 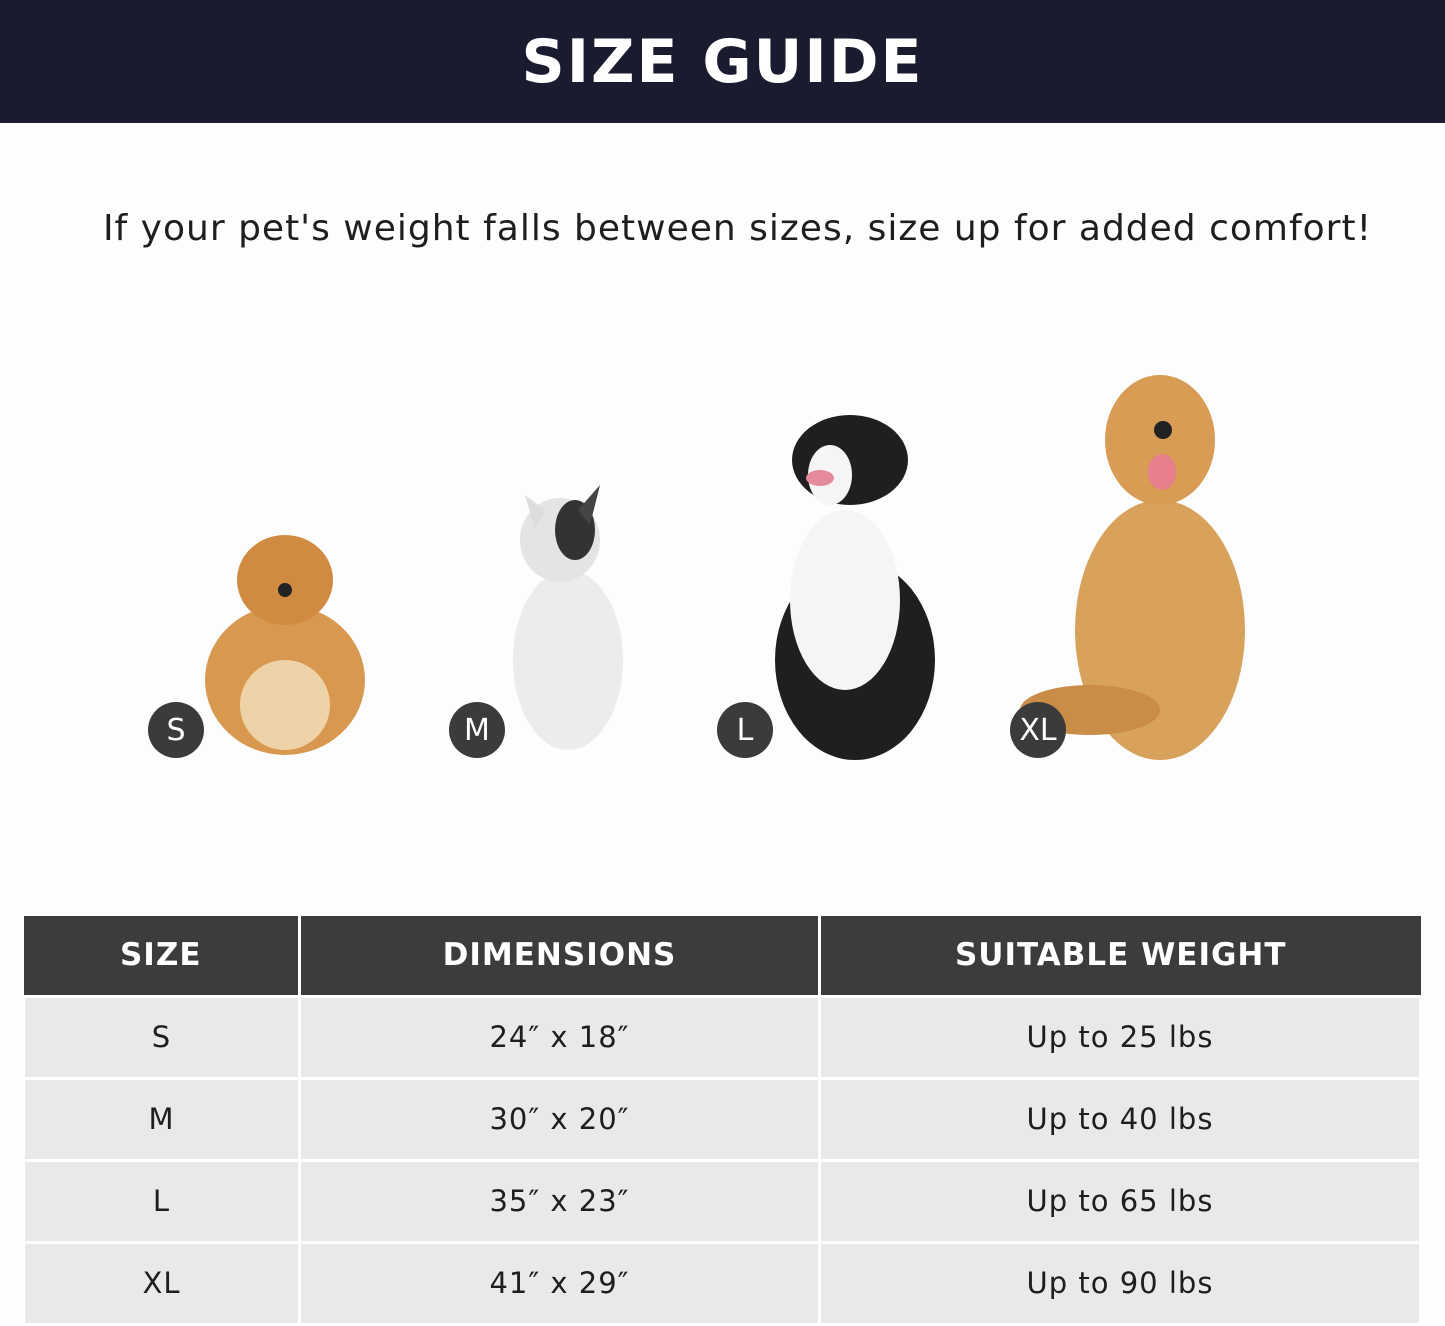 I want to click on size-badge-l: L, so click(x=745, y=730).